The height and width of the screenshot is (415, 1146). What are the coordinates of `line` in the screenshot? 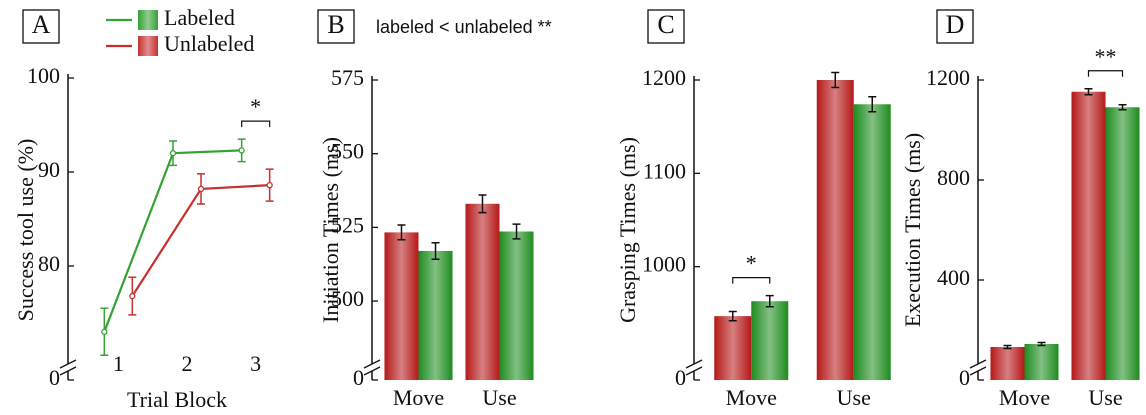 It's located at (172, 241).